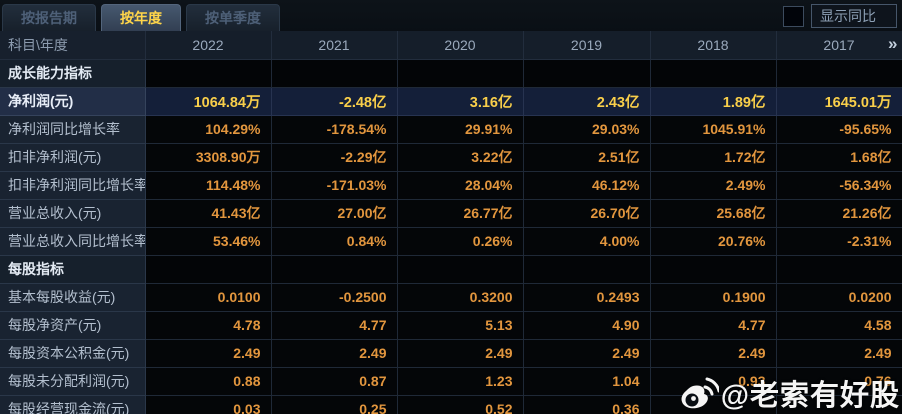  Describe the element at coordinates (838, 185) in the screenshot. I see `value-cell: -56.34%` at that location.